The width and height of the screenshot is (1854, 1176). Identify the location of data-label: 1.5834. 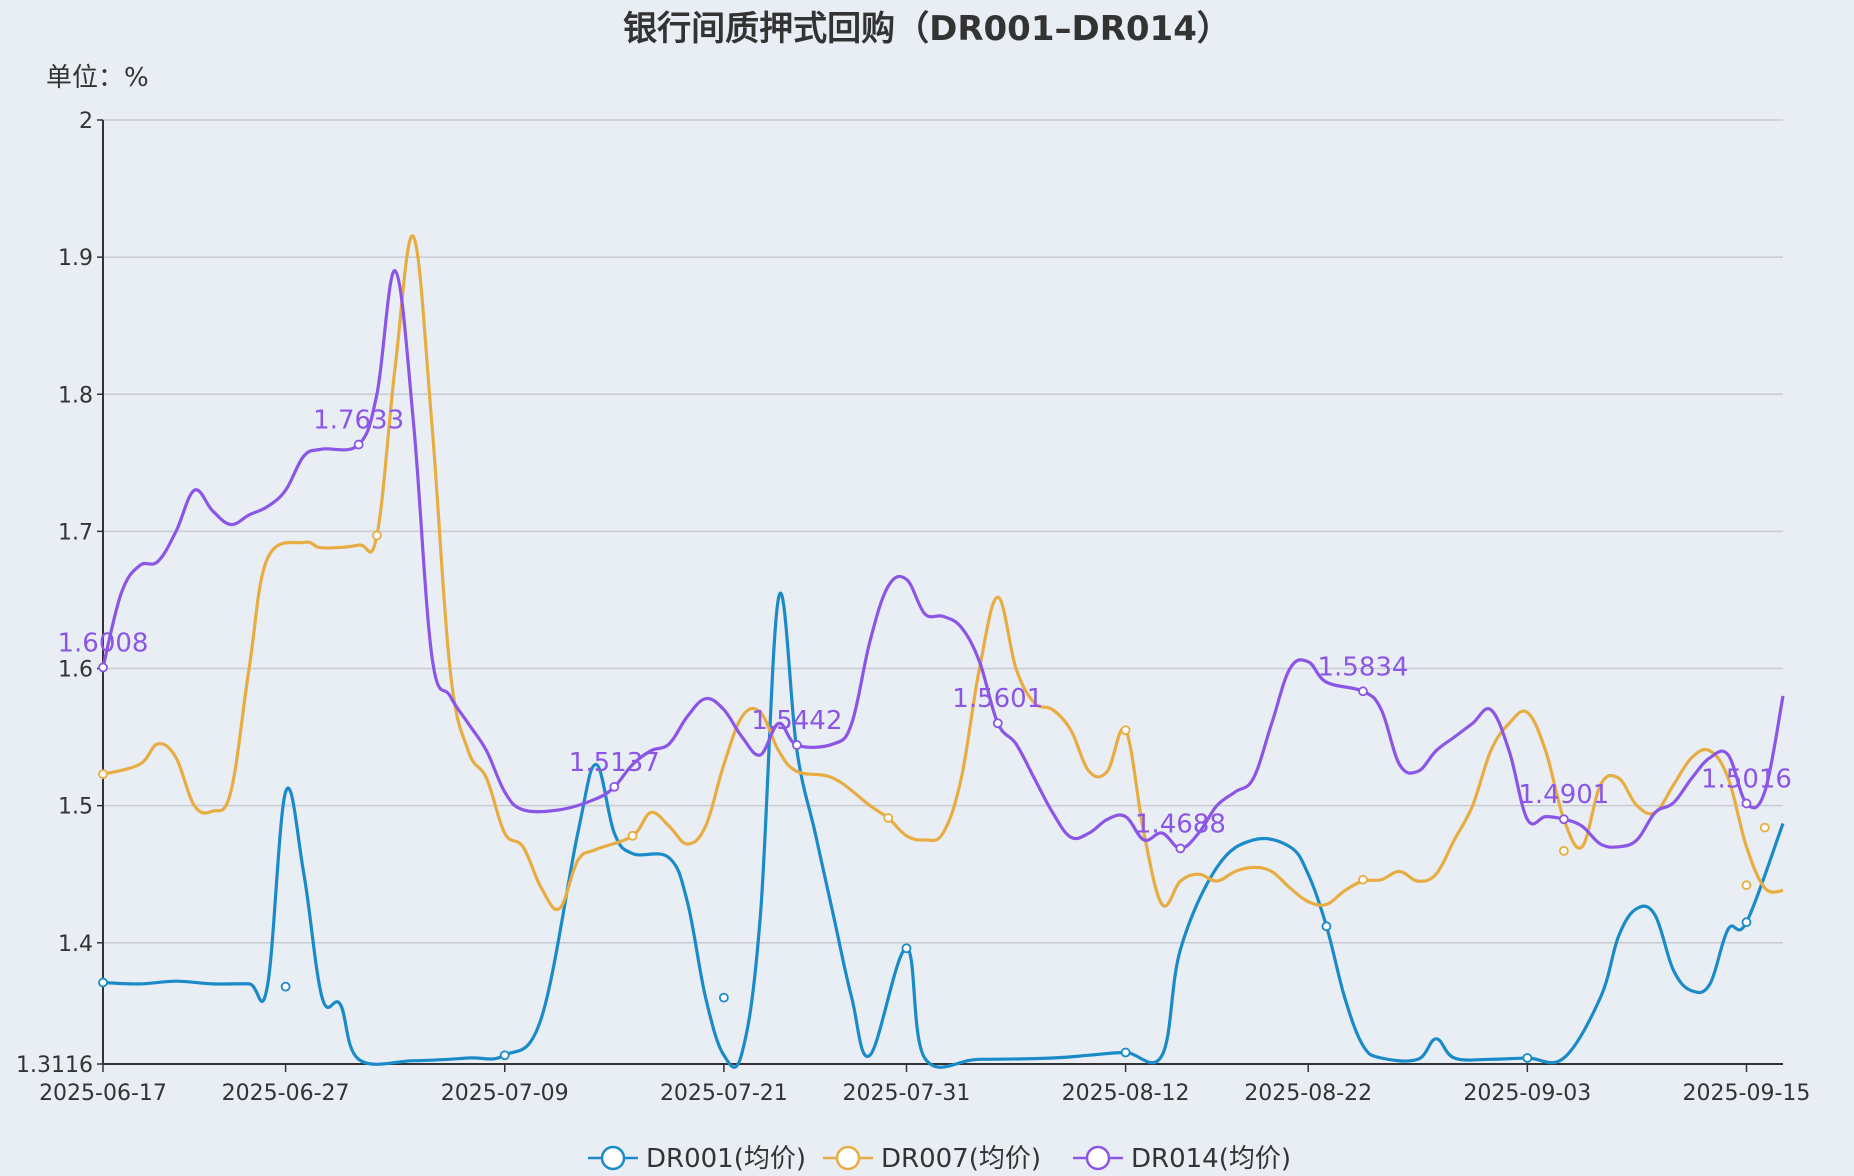
(1363, 667).